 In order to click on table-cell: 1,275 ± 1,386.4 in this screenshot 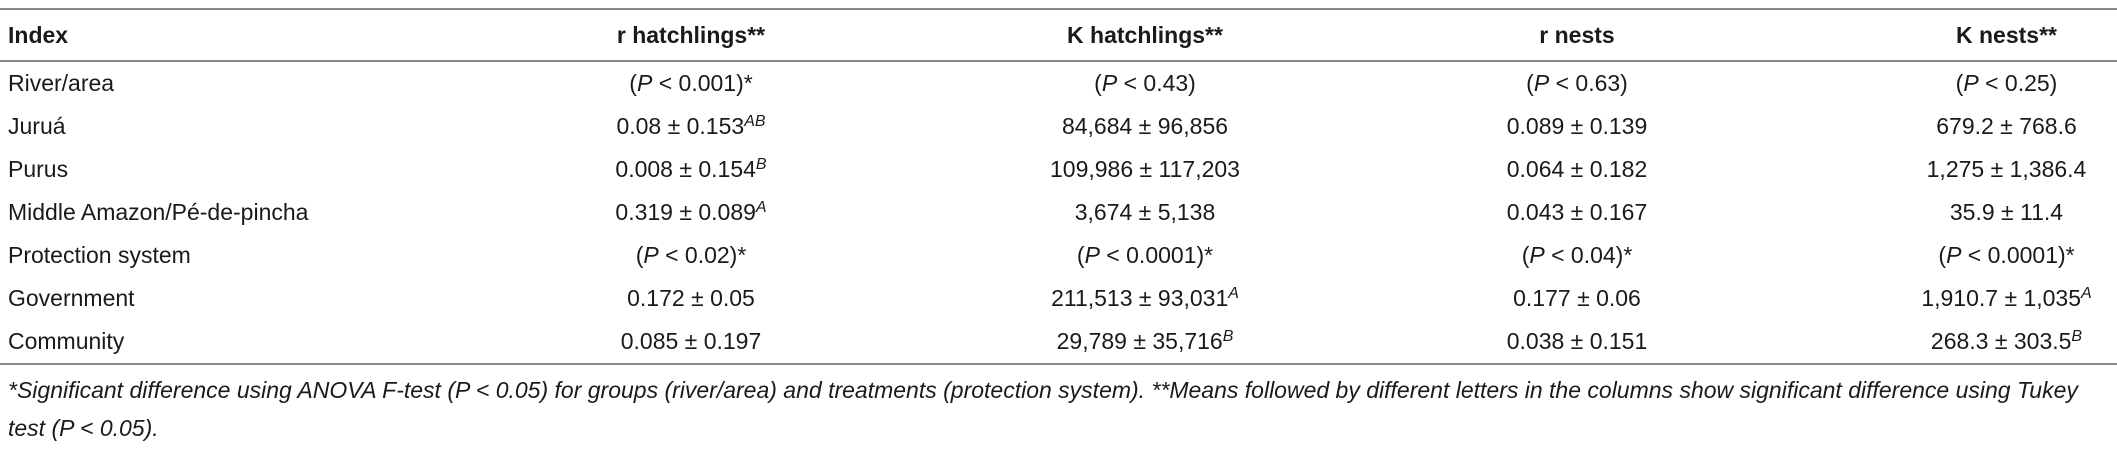, I will do `click(2006, 169)`.